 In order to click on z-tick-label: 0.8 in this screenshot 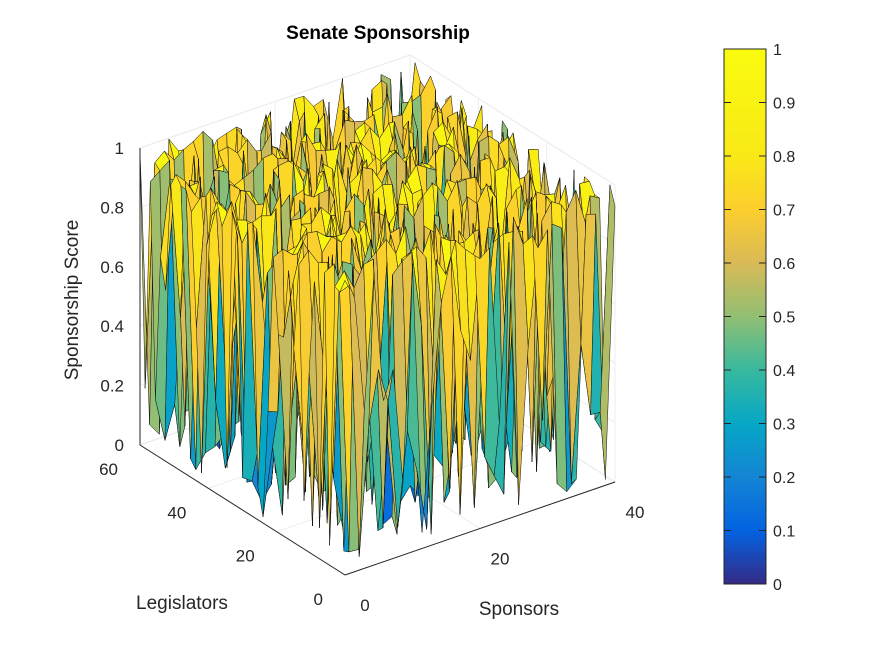, I will do `click(112, 207)`.